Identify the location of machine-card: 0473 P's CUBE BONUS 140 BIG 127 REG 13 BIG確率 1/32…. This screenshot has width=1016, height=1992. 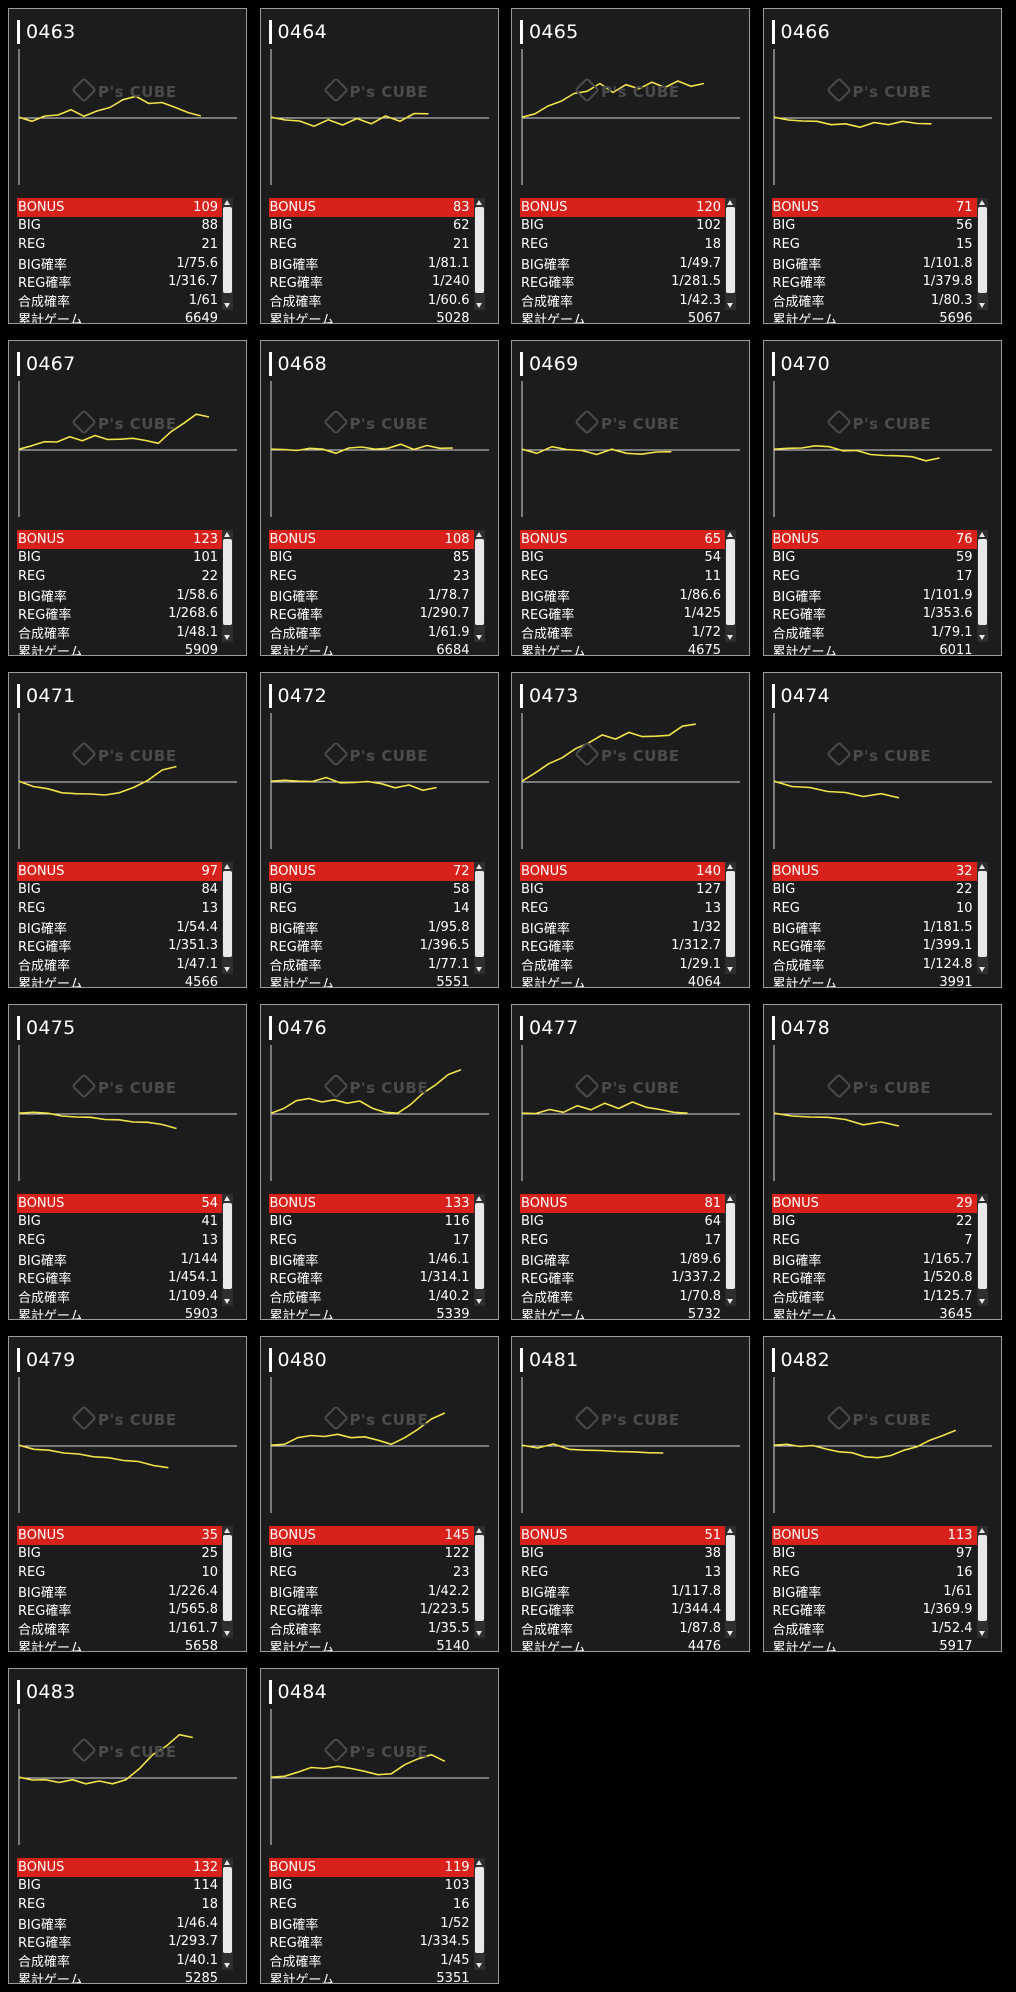
(630, 830).